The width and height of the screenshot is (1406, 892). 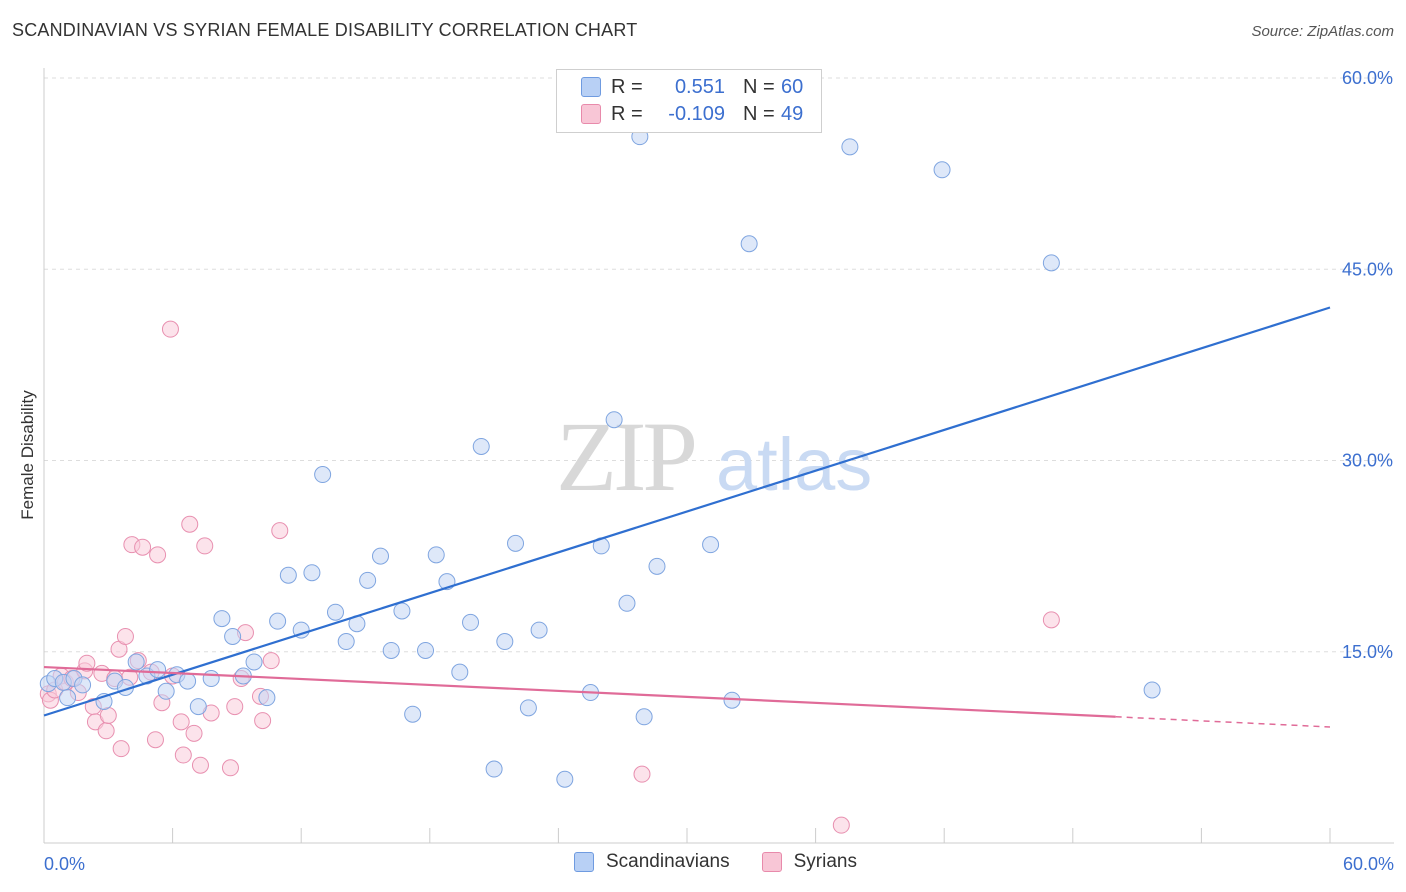 I want to click on watermark-atlas: atlas, so click(x=794, y=464).